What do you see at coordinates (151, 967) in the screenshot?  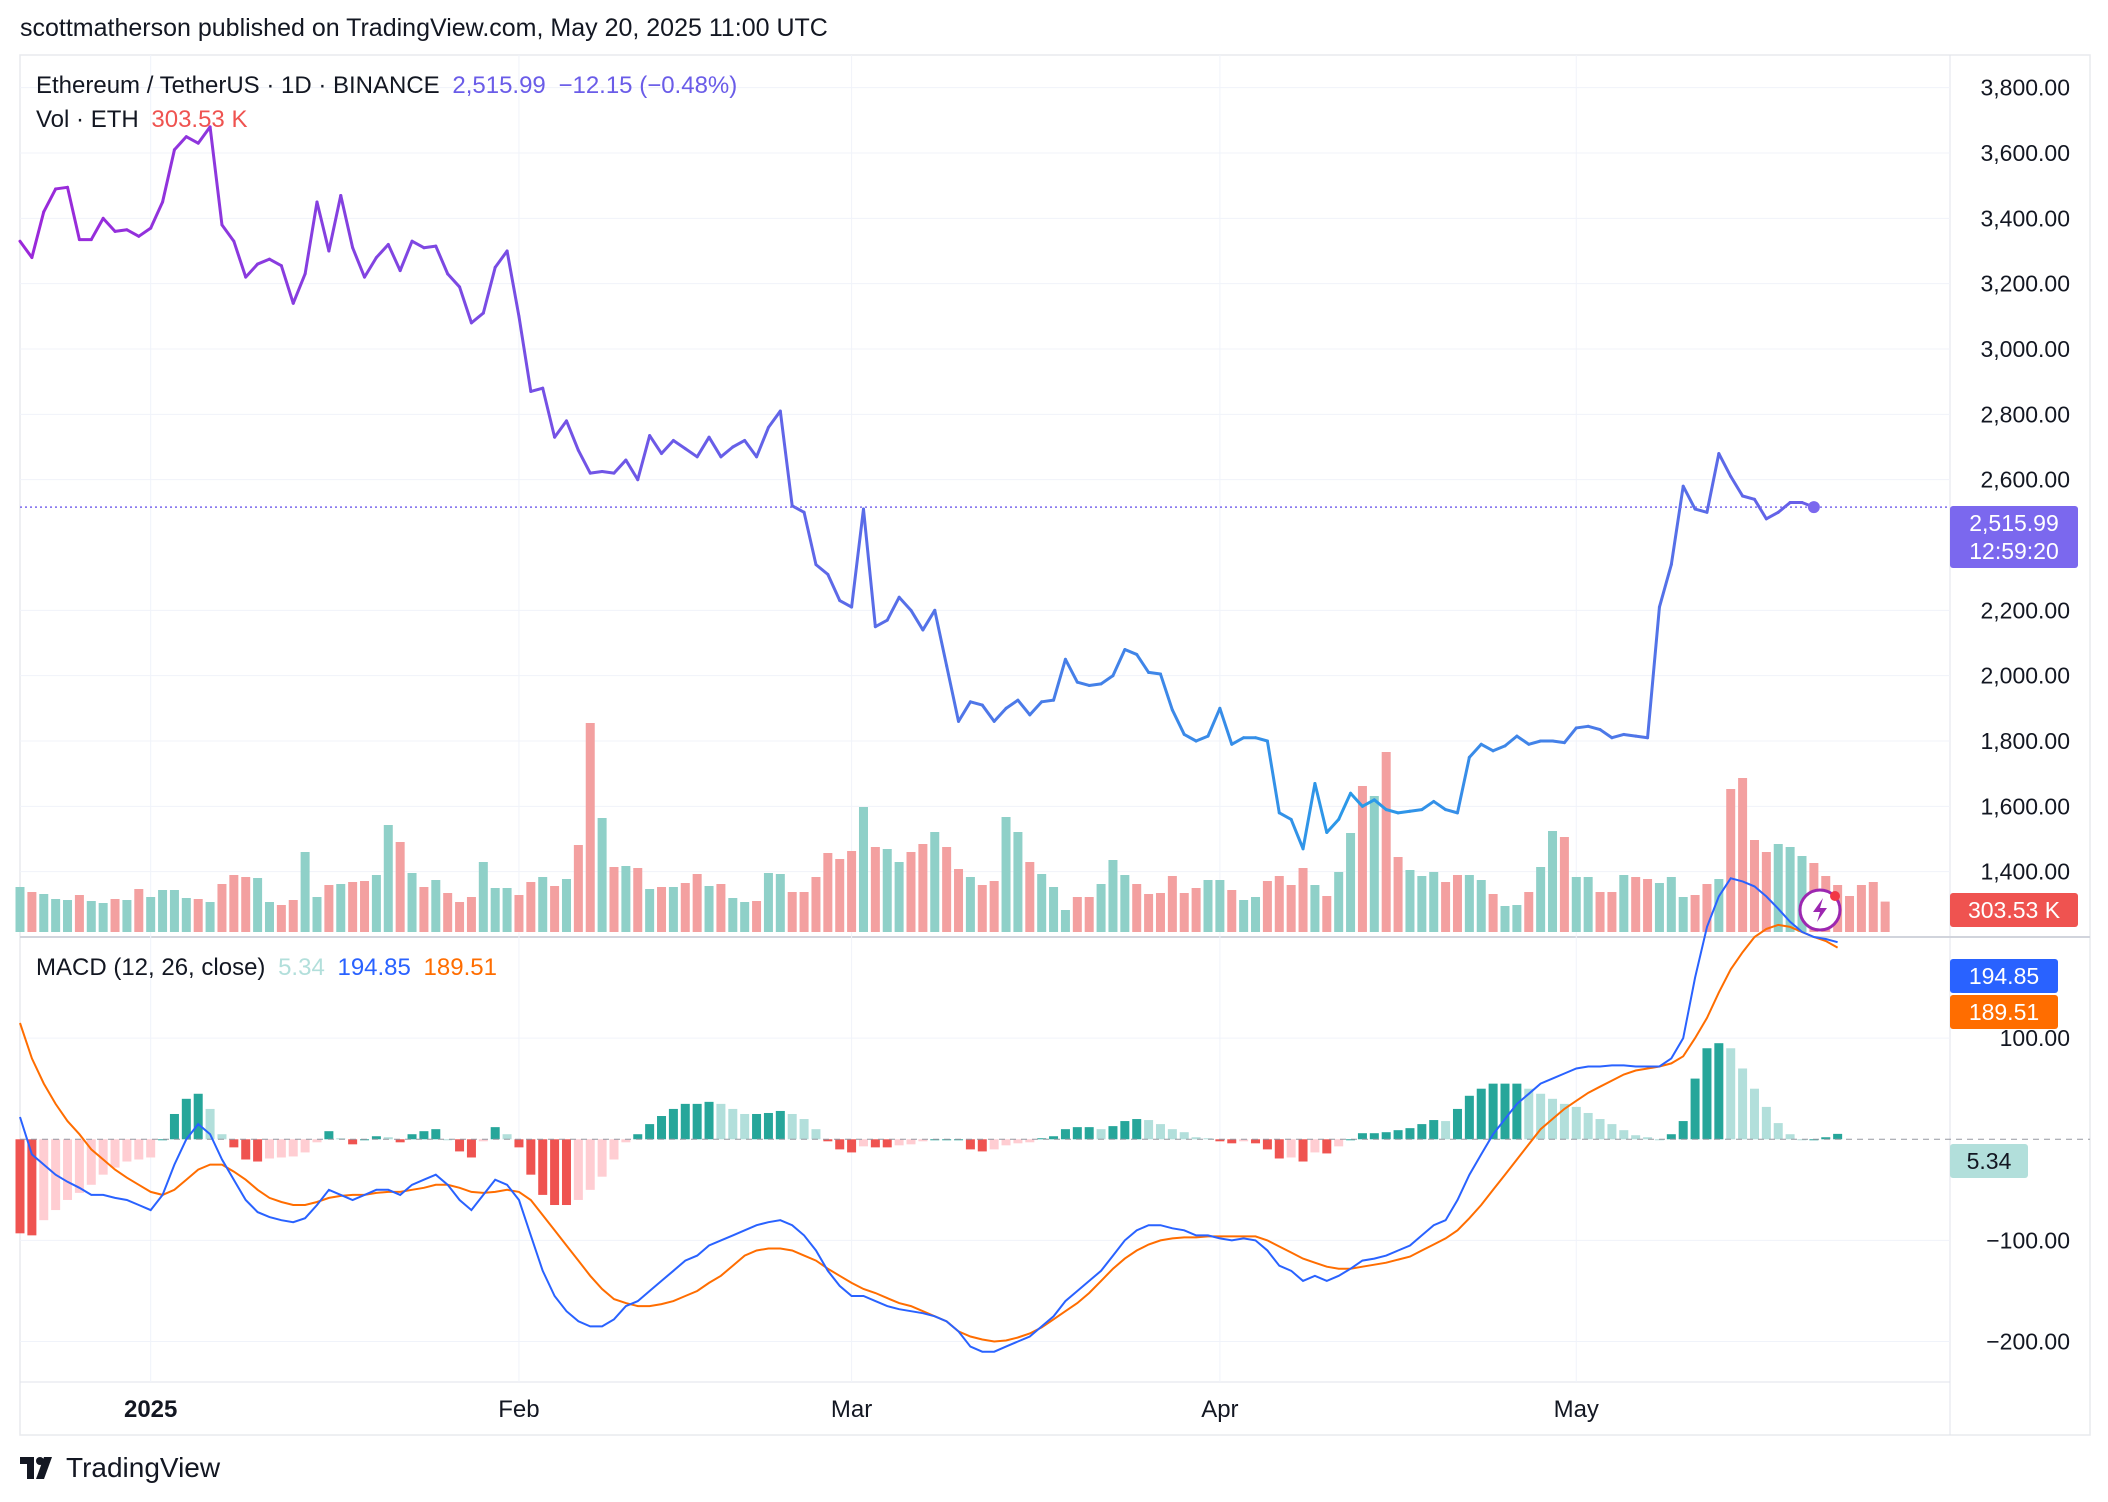 I see `macd-label: MACD (12, 26, close)` at bounding box center [151, 967].